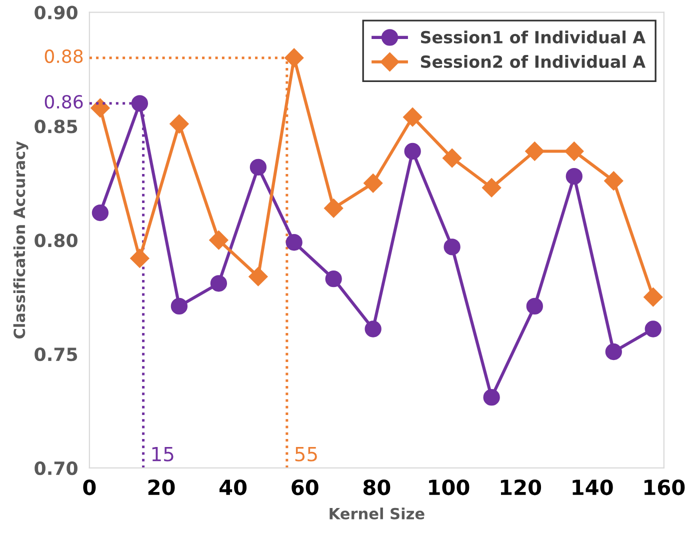 The image size is (688, 533). What do you see at coordinates (20, 240) in the screenshot?
I see `y-axis-title: Classification Accuracy` at bounding box center [20, 240].